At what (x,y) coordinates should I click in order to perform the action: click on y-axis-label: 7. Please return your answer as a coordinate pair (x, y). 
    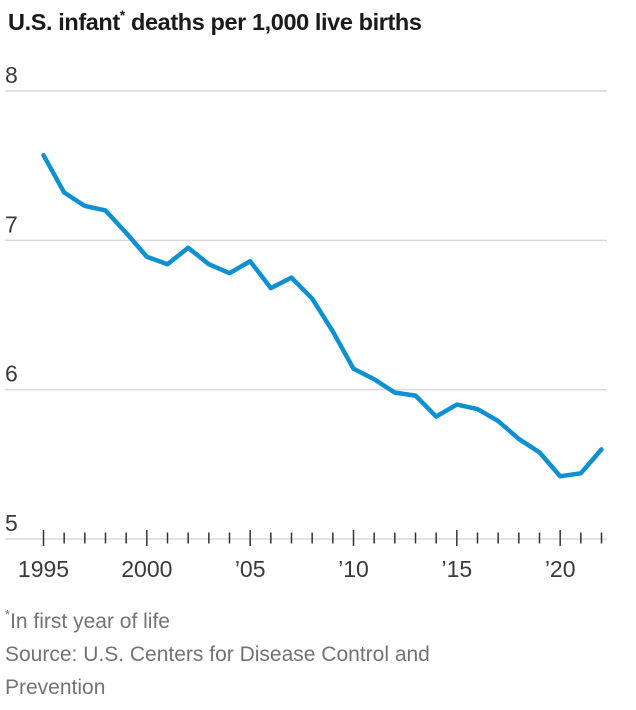
    Looking at the image, I should click on (11, 224).